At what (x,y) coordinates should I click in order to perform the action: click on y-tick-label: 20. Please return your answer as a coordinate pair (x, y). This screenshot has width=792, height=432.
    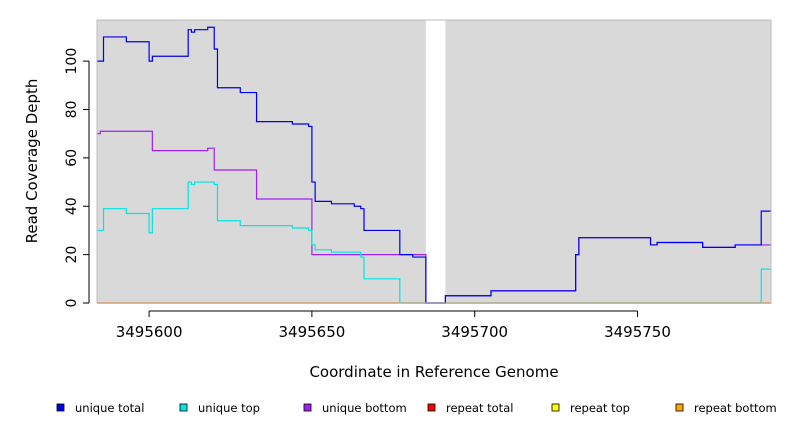
    Looking at the image, I should click on (72, 255).